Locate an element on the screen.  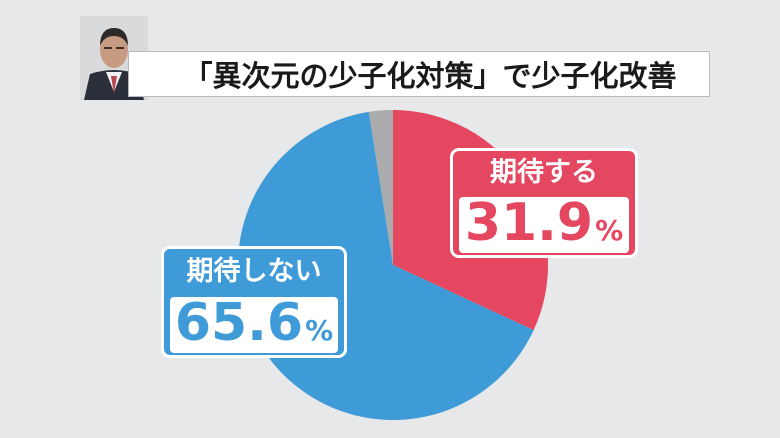
callout-expect-value: 31.9 is located at coordinates (529, 223).